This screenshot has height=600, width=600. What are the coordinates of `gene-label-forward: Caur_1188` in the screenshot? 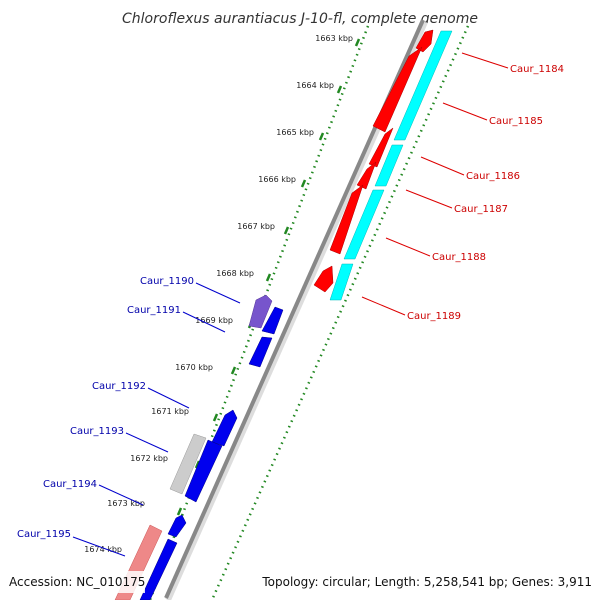 It's located at (459, 257).